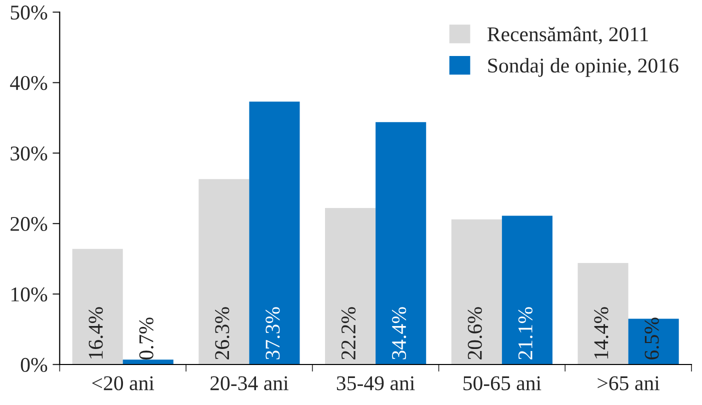  What do you see at coordinates (567, 35) in the screenshot?
I see `legend-label: Recensământ, 2011` at bounding box center [567, 35].